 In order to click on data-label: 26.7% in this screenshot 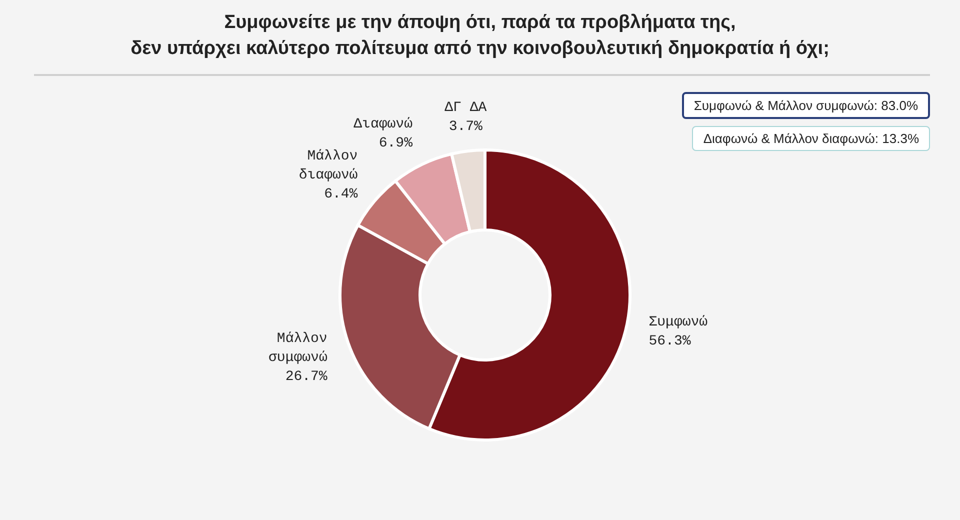, I will do `click(306, 377)`.